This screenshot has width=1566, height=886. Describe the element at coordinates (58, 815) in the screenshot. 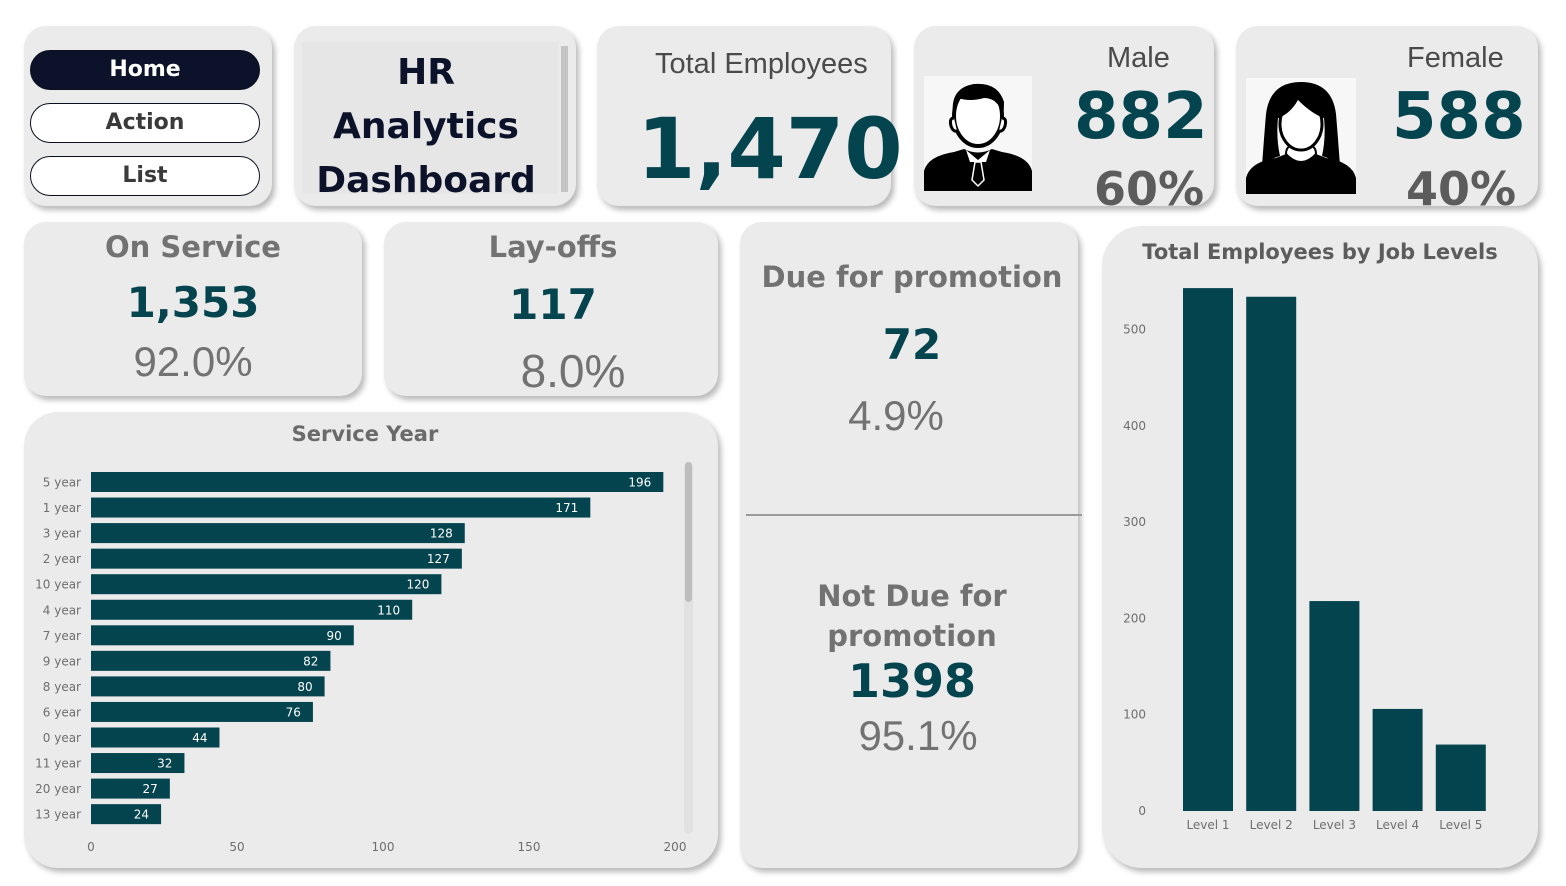

I see `service-year-category-label: 13 year` at that location.